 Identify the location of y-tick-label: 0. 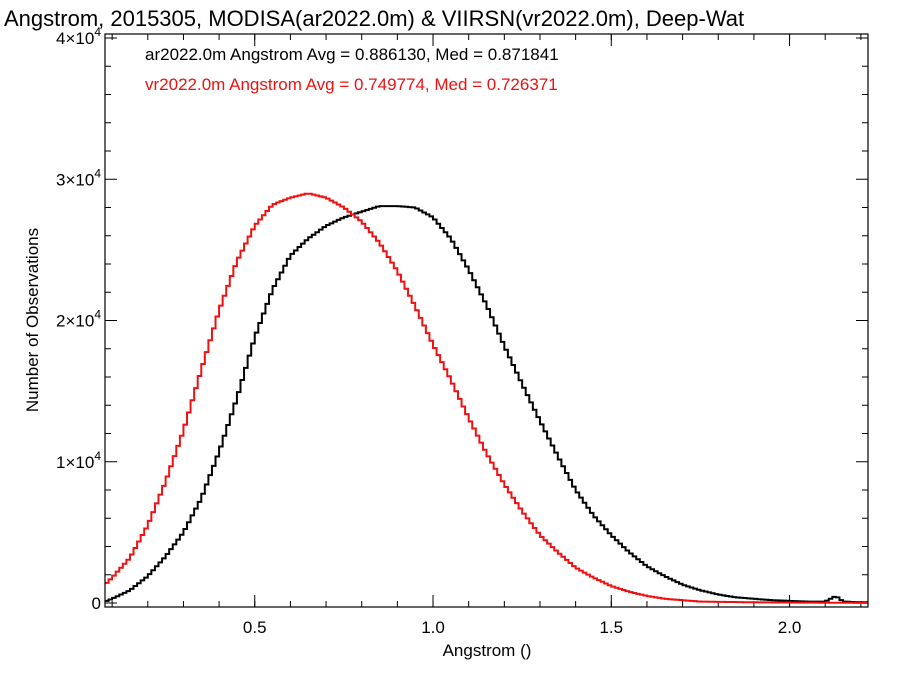
(96, 603).